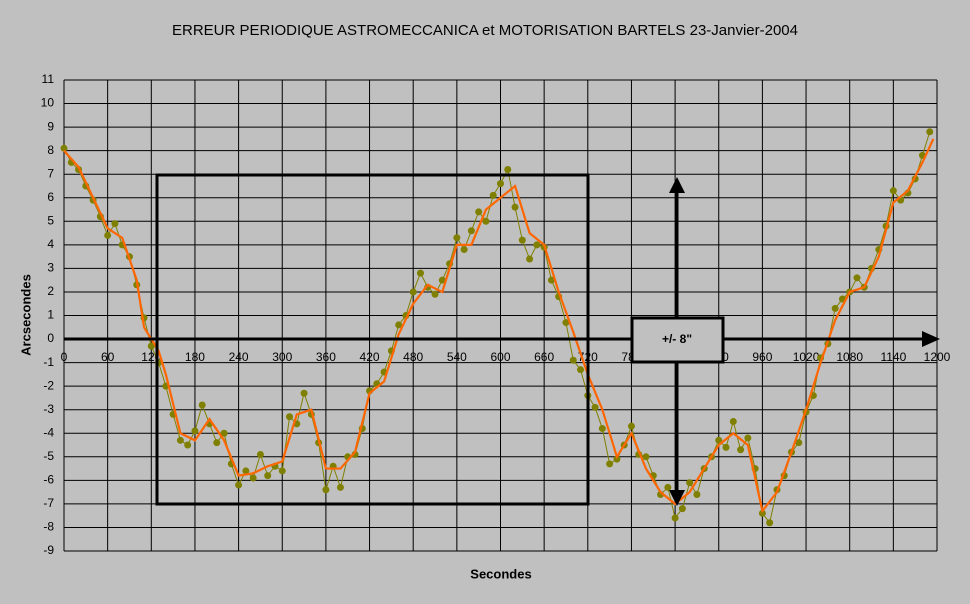 The height and width of the screenshot is (604, 970). I want to click on y-axis-title: Arcsecondes, so click(25, 315).